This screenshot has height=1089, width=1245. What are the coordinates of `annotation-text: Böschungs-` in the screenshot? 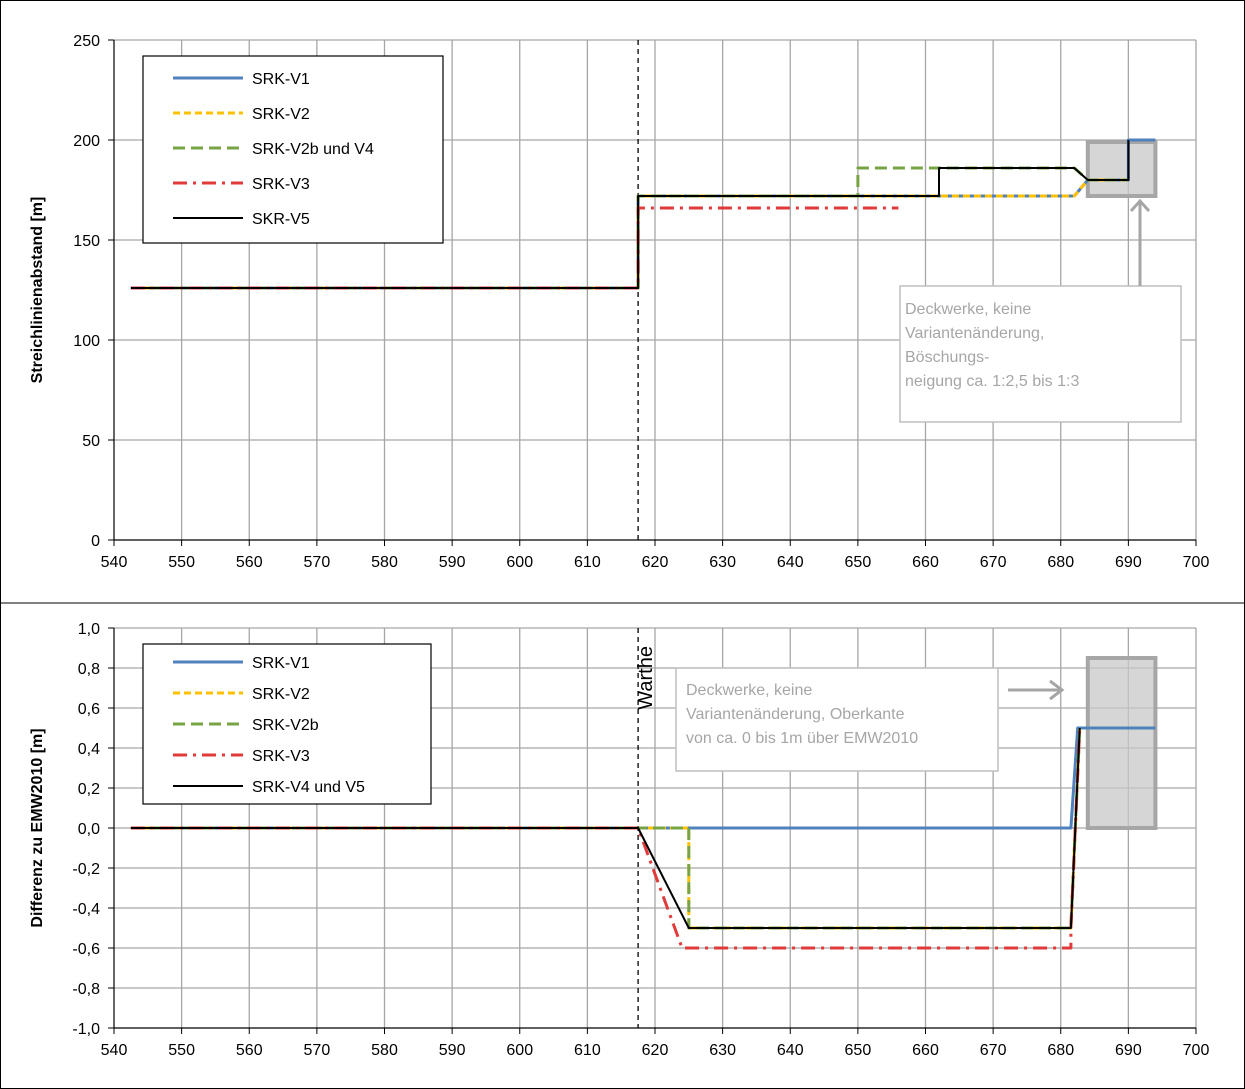 It's located at (947, 357).